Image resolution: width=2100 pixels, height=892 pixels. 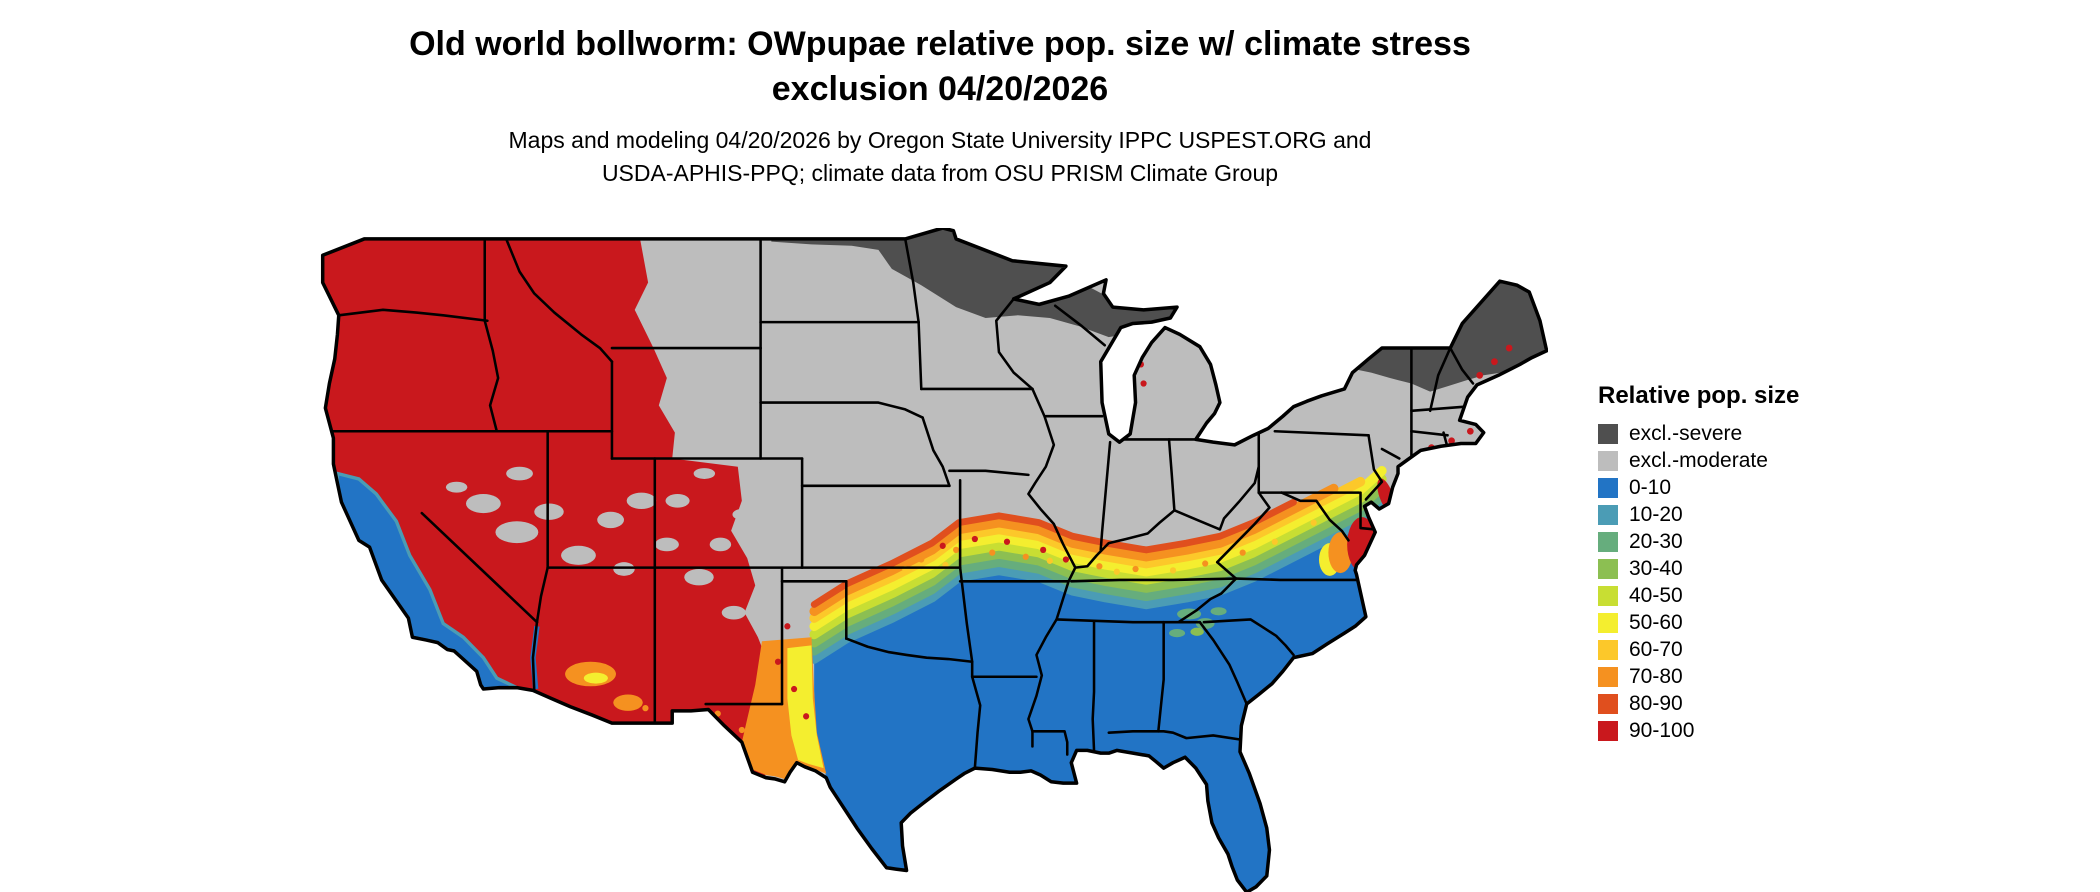 I want to click on great-basin-gray-mottling, so click(x=598, y=543).